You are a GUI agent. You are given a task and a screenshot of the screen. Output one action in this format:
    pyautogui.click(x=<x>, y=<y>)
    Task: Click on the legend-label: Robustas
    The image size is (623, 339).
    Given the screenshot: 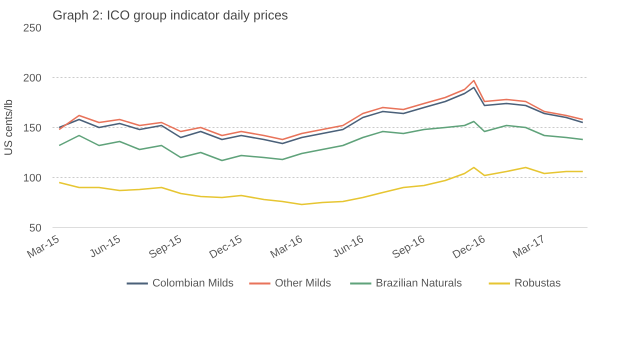 What is the action you would take?
    pyautogui.click(x=538, y=284)
    